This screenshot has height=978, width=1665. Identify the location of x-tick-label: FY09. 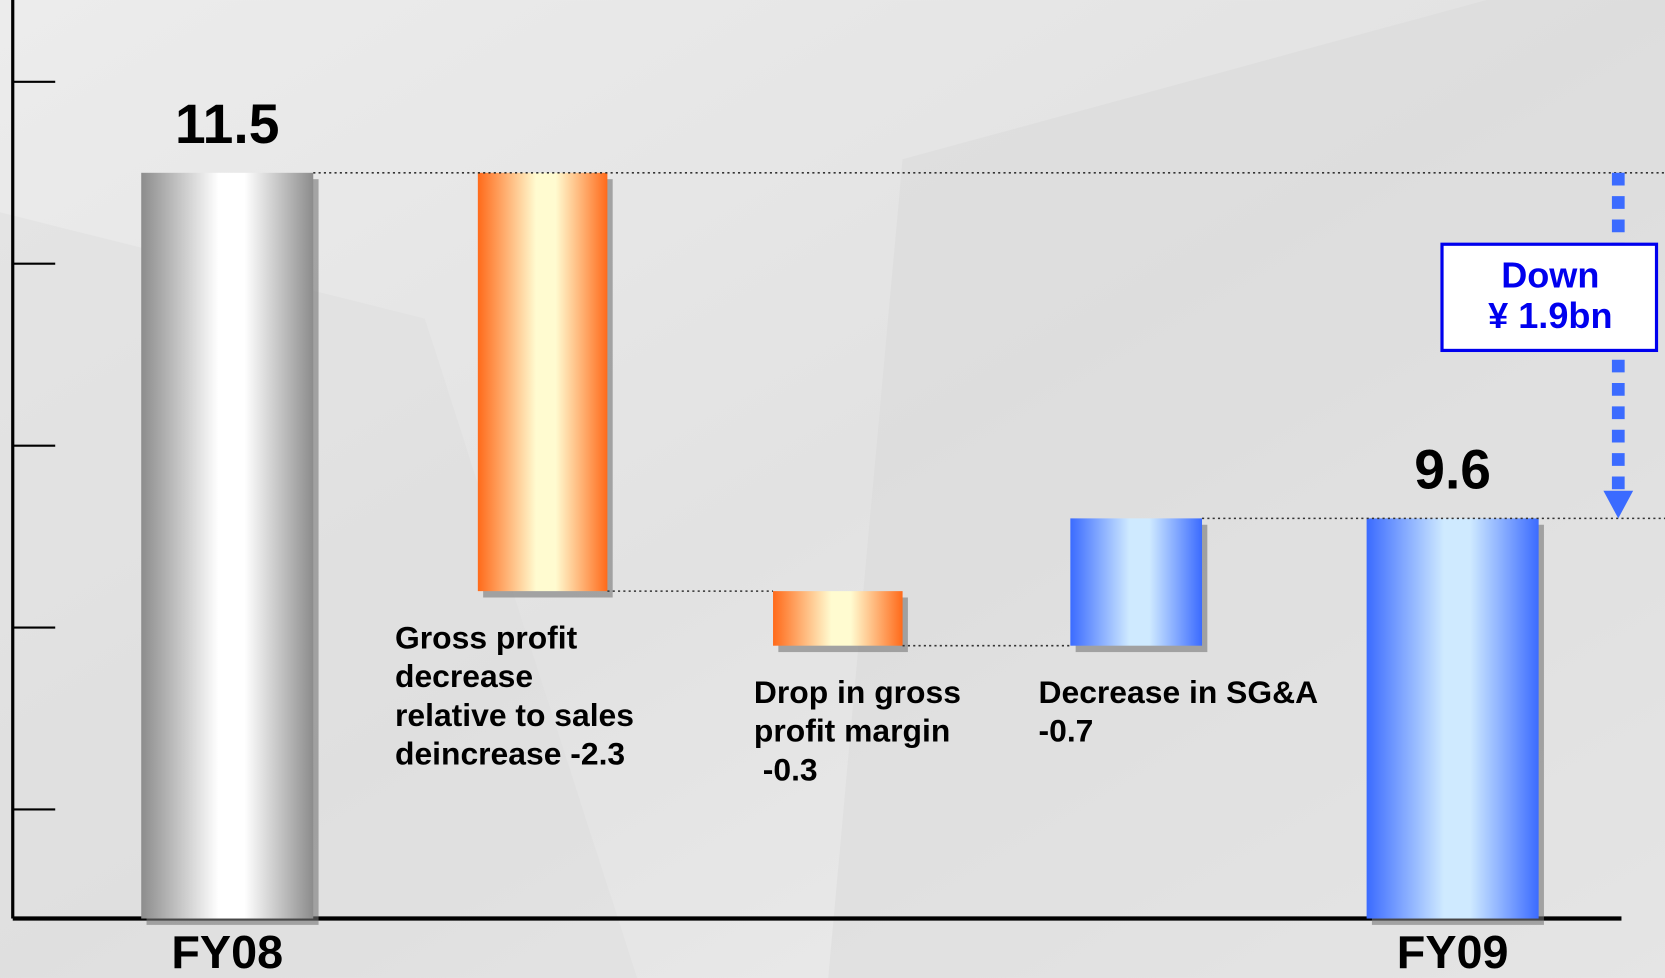
(1453, 952).